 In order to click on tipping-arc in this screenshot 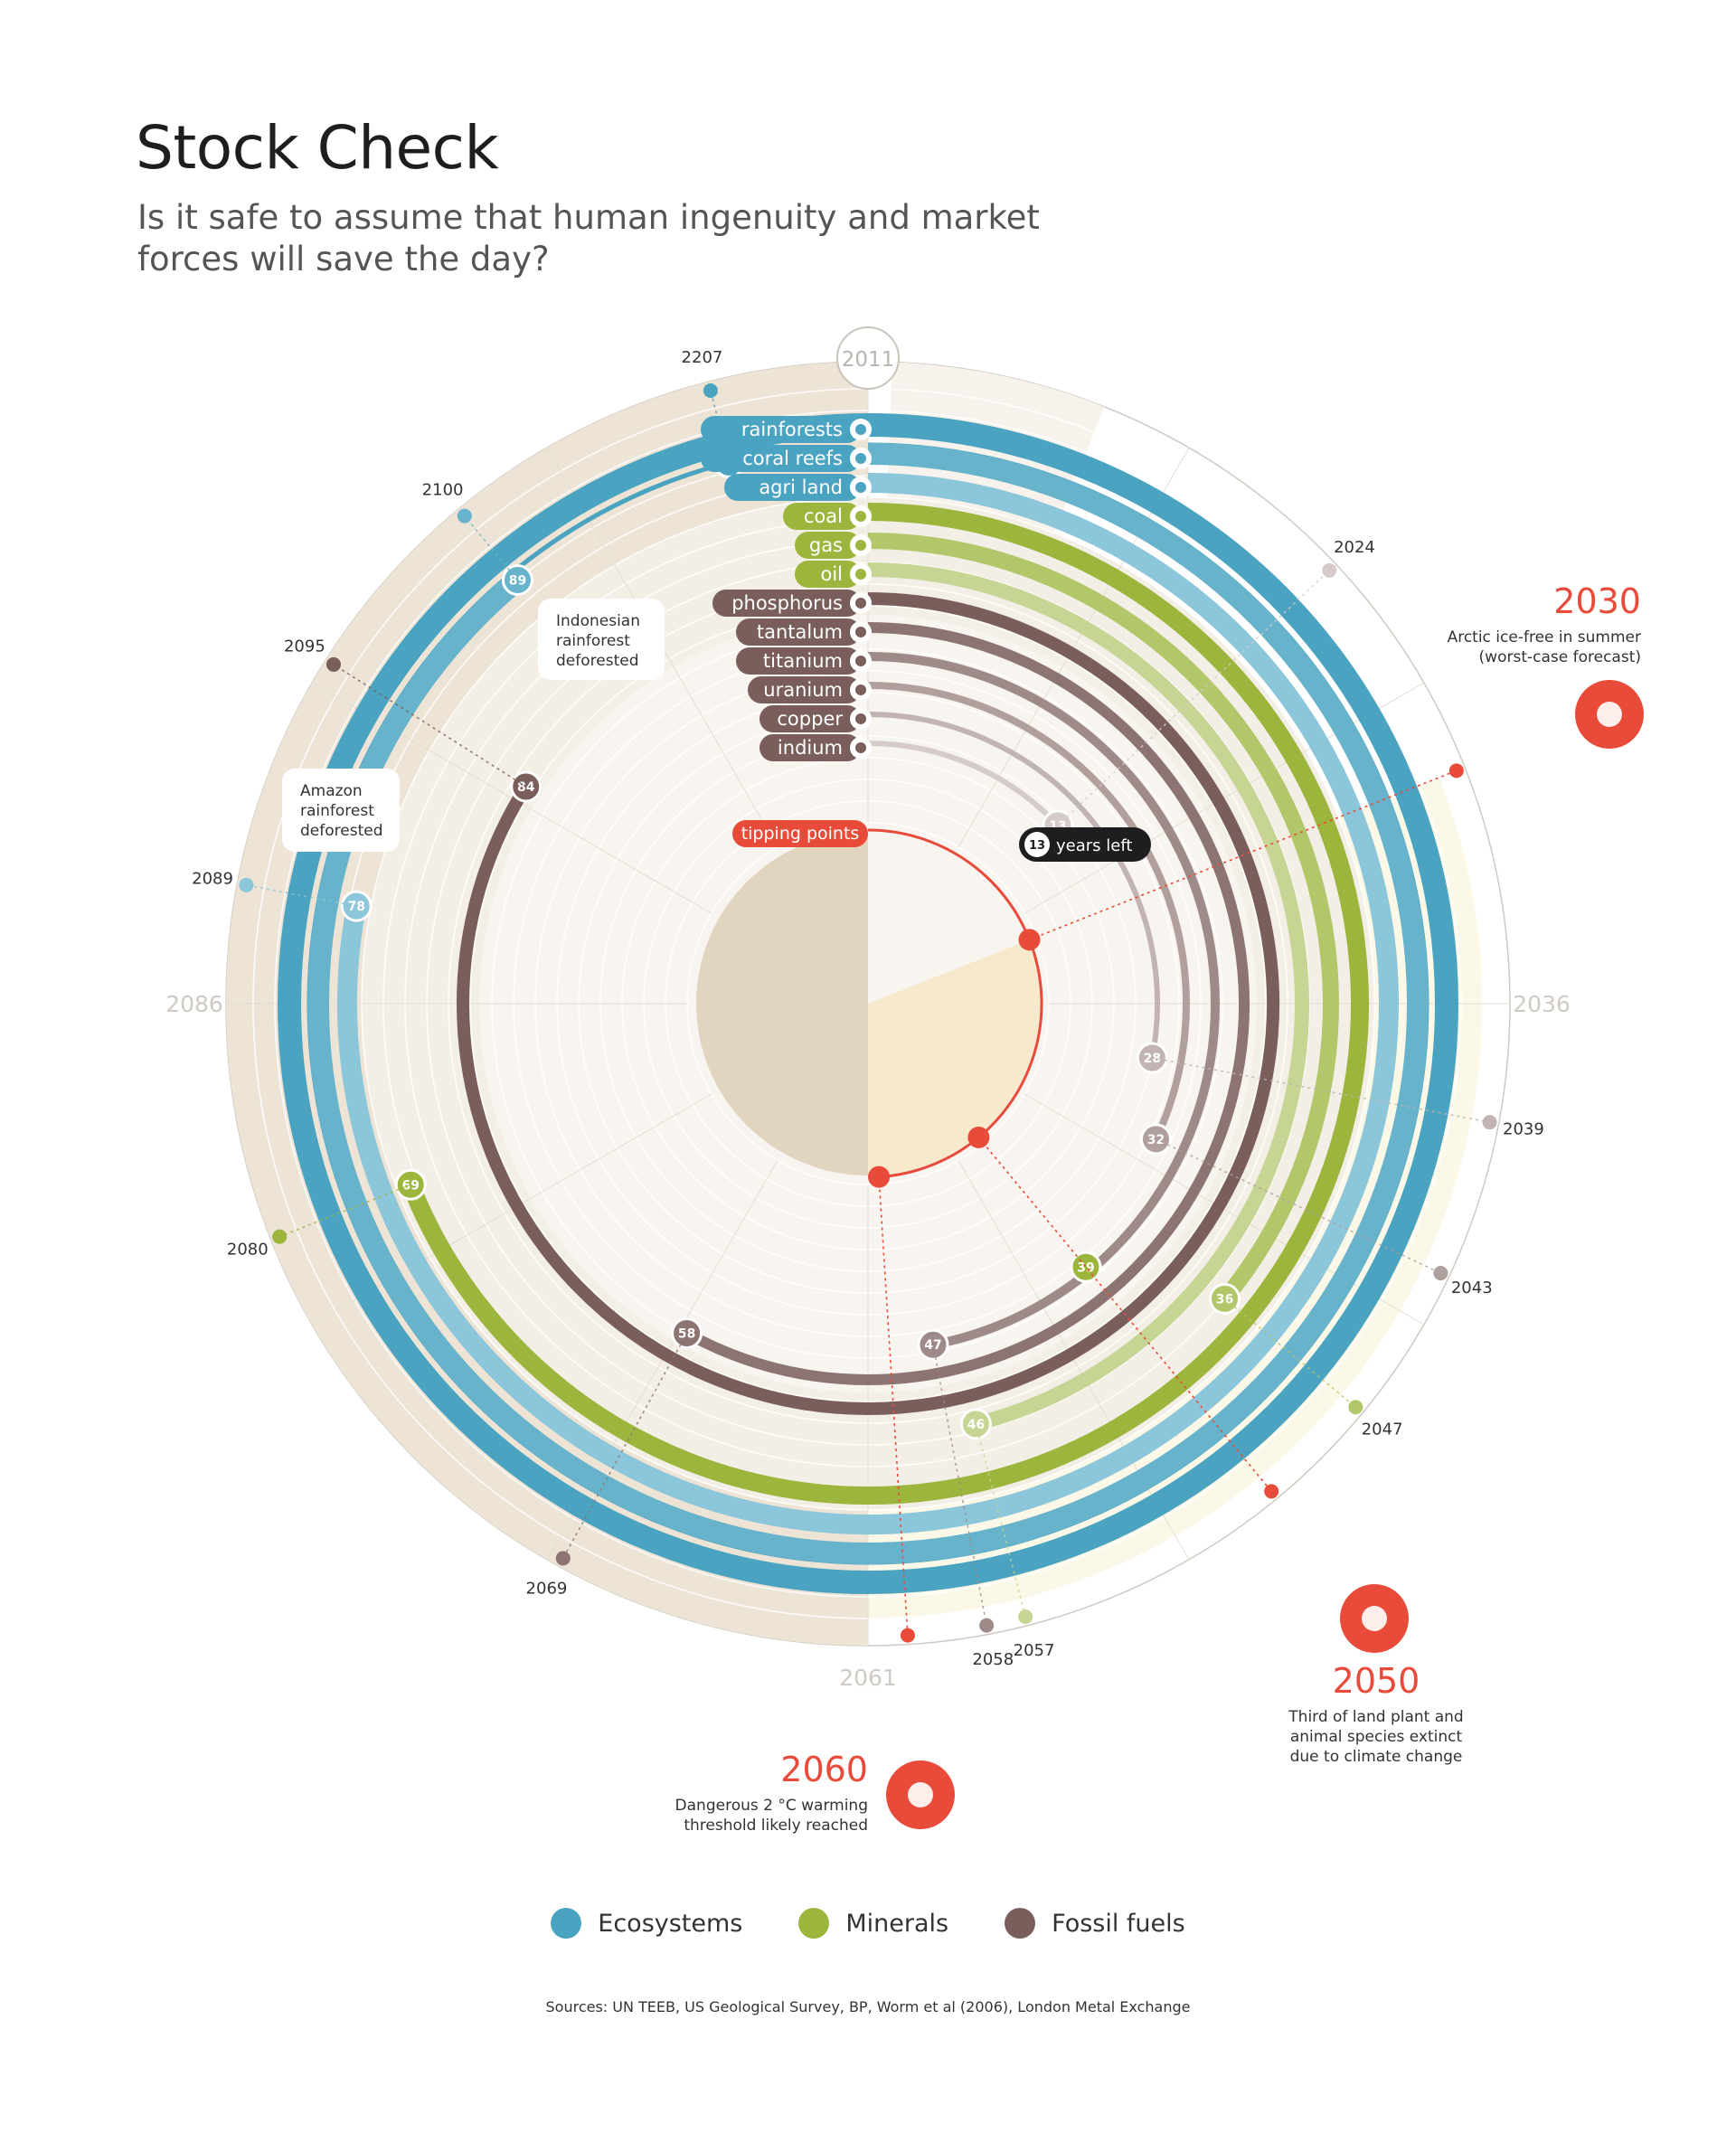, I will do `click(955, 1003)`.